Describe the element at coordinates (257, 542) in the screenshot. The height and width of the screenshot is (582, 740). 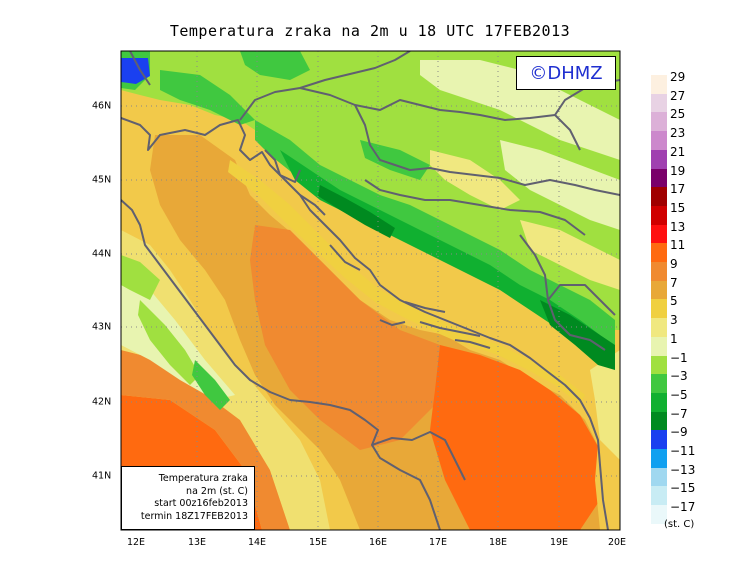
I see `x-tick-label: 14E` at that location.